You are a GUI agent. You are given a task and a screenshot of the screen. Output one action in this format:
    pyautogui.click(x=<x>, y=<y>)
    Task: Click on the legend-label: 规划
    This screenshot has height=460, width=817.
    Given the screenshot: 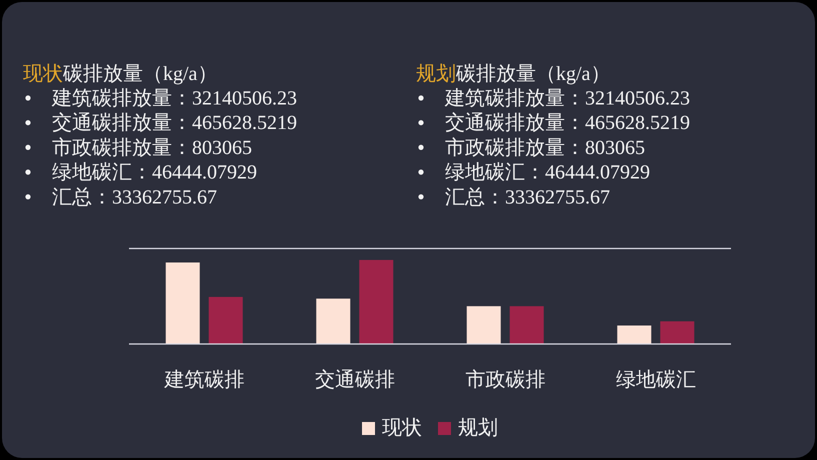 What is the action you would take?
    pyautogui.click(x=478, y=428)
    